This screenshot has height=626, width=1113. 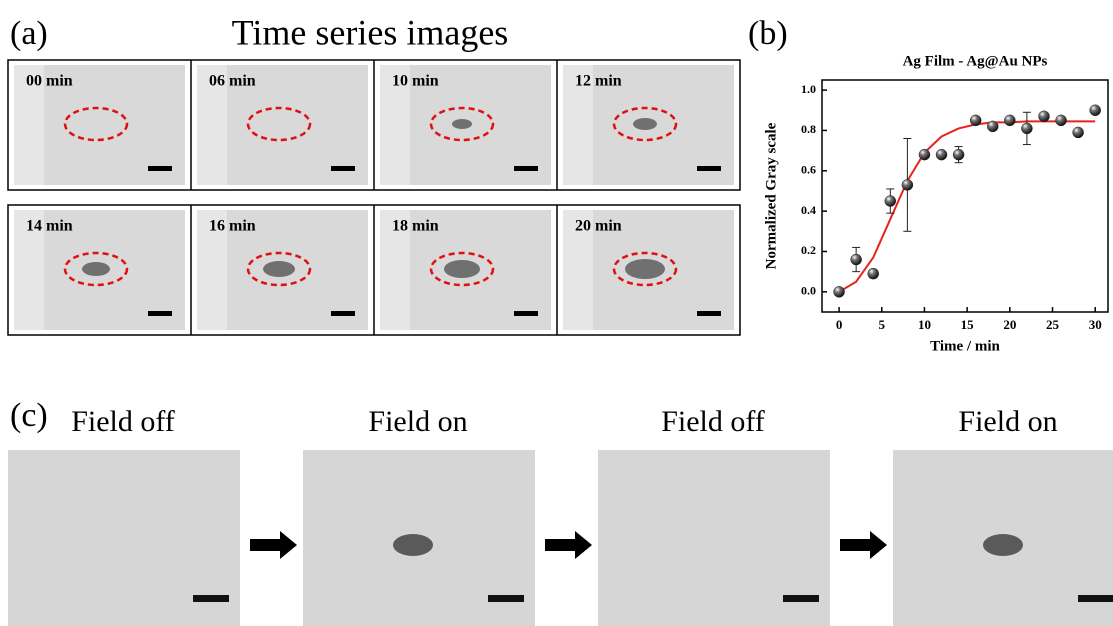 What do you see at coordinates (882, 324) in the screenshot?
I see `x-tick-label: 5` at bounding box center [882, 324].